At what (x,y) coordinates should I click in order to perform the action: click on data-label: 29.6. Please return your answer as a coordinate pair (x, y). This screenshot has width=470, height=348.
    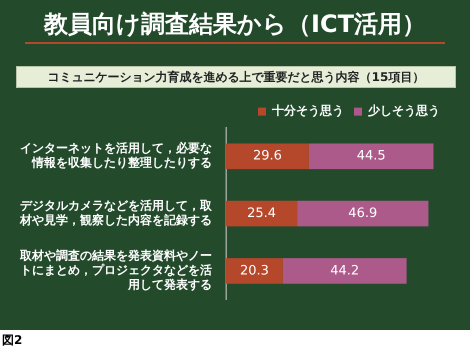
    Looking at the image, I should click on (267, 156).